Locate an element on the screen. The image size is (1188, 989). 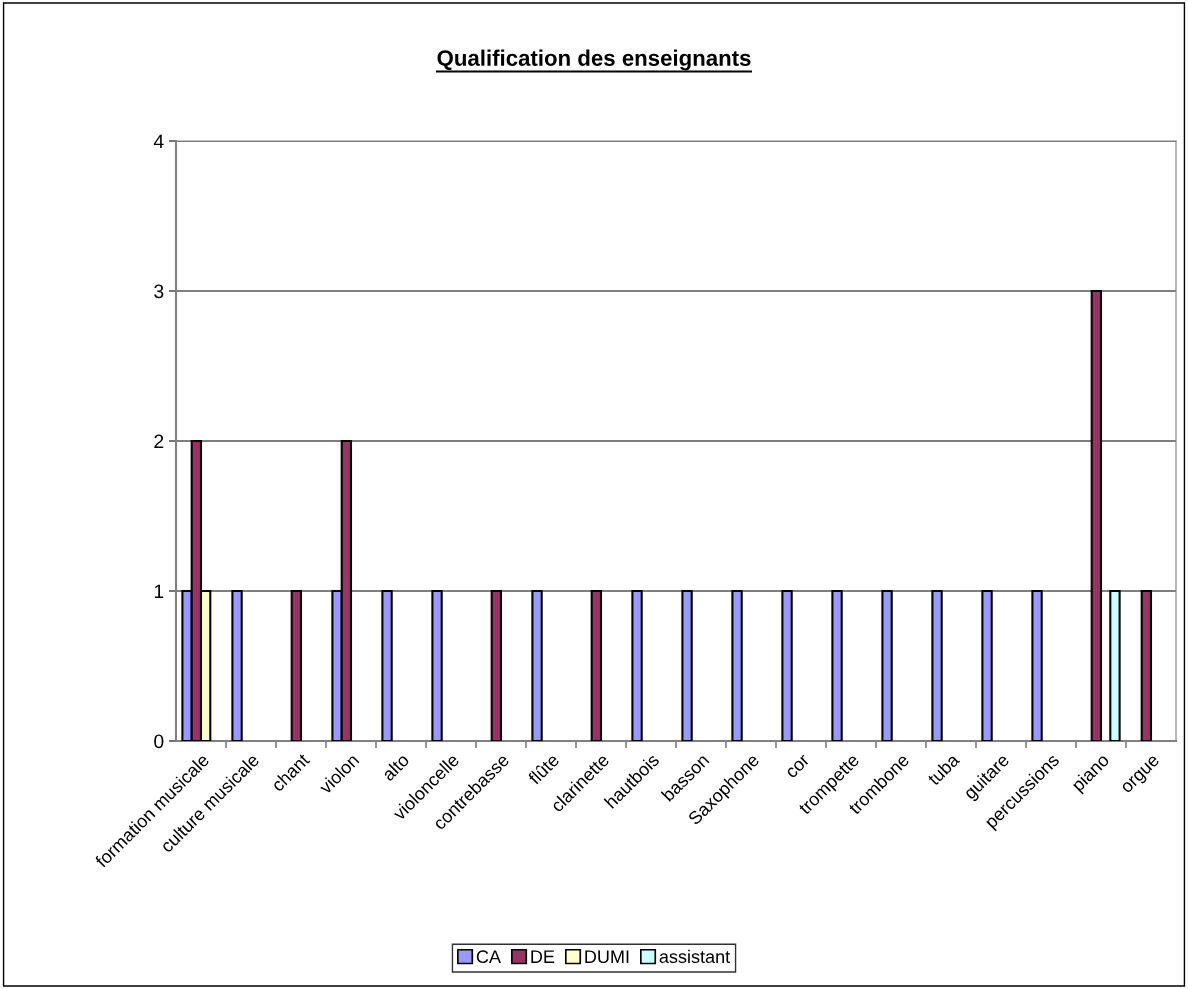
legend-label: CA is located at coordinates (488, 957).